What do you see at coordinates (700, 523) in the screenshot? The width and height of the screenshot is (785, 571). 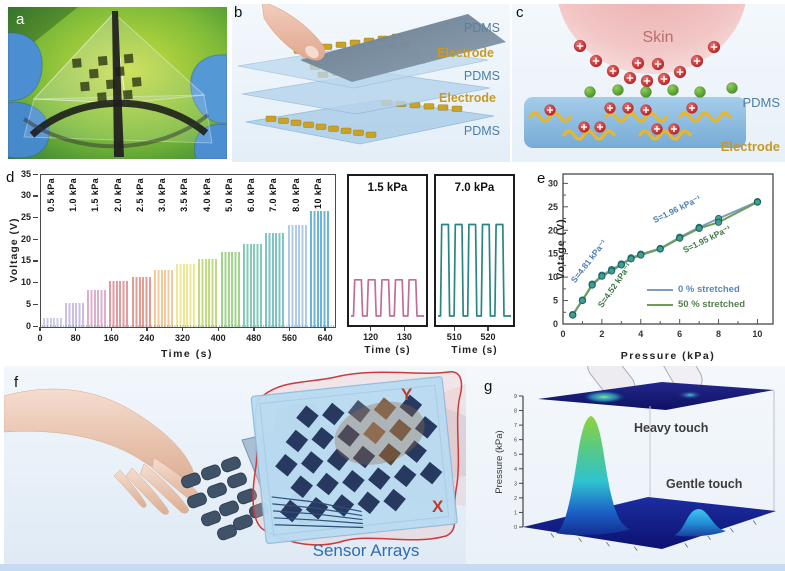 I see `gentle-touch-peak` at bounding box center [700, 523].